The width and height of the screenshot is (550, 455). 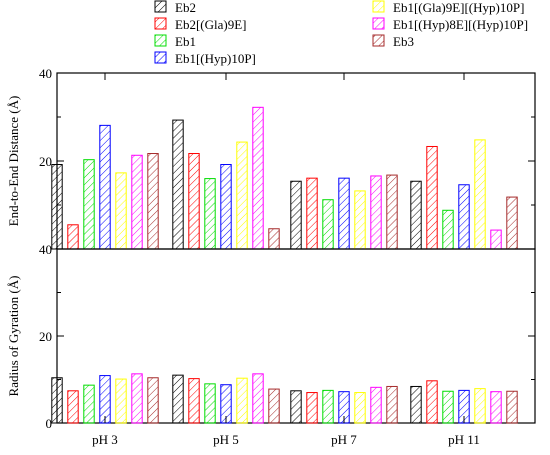 What do you see at coordinates (153, 201) in the screenshot?
I see `bar-top-s6-c0` at bounding box center [153, 201].